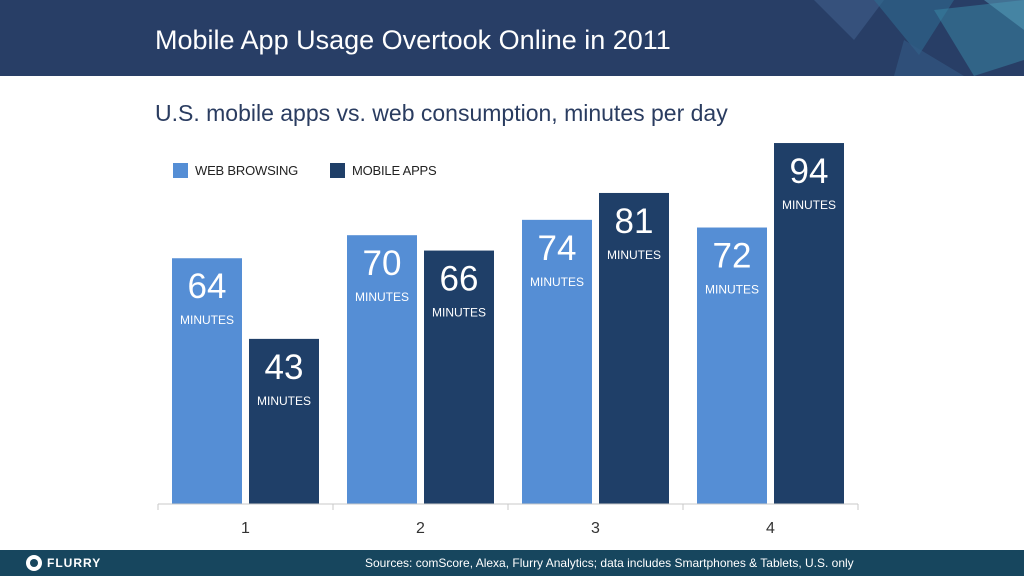  Describe the element at coordinates (634, 255) in the screenshot. I see `unit-label-mobile-apps-3: MINUTES` at that location.